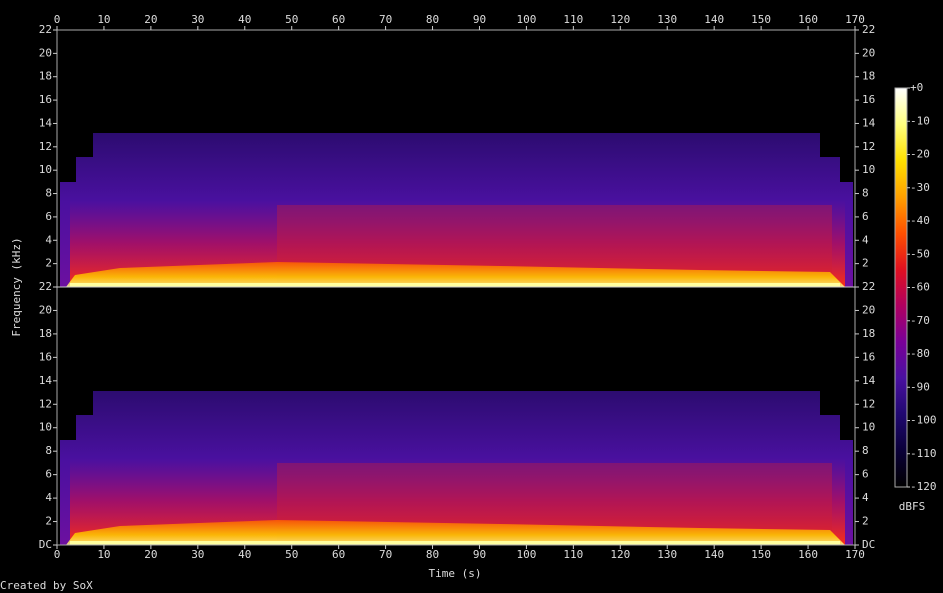 The image size is (943, 593). I want to click on colorbar-tick-label: -60, so click(920, 287).